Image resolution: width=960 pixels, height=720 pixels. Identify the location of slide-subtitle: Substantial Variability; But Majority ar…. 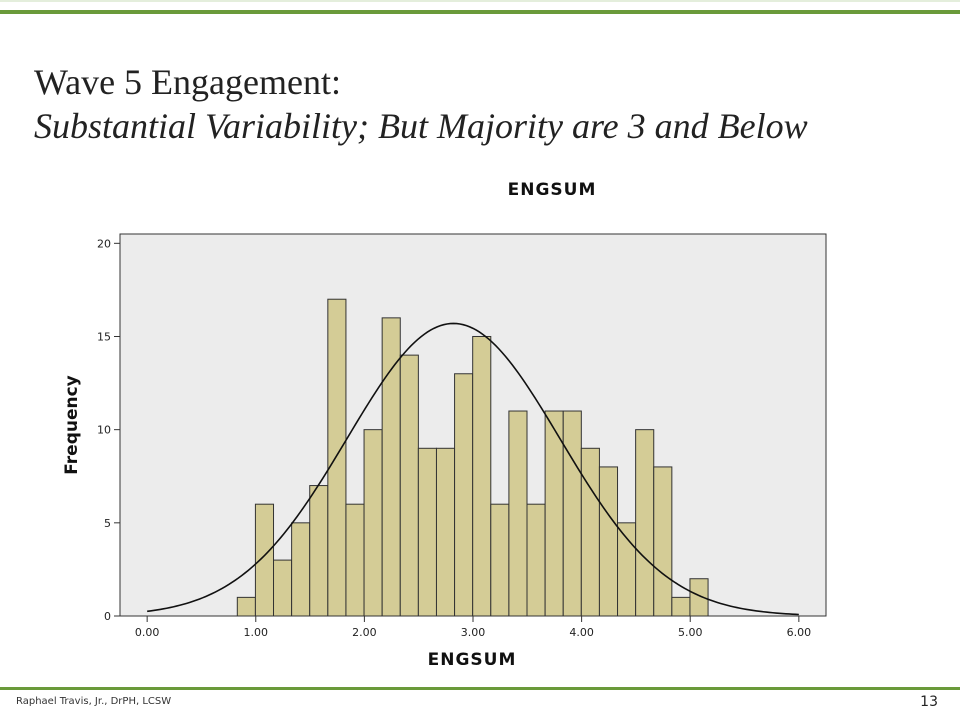
(421, 126).